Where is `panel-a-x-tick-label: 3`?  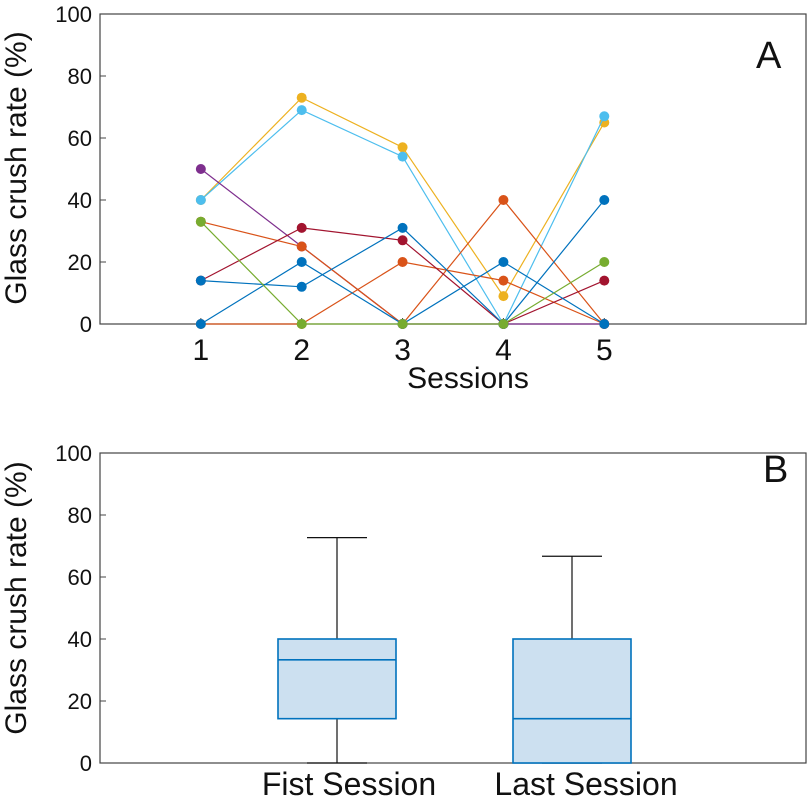
panel-a-x-tick-label: 3 is located at coordinates (402, 350).